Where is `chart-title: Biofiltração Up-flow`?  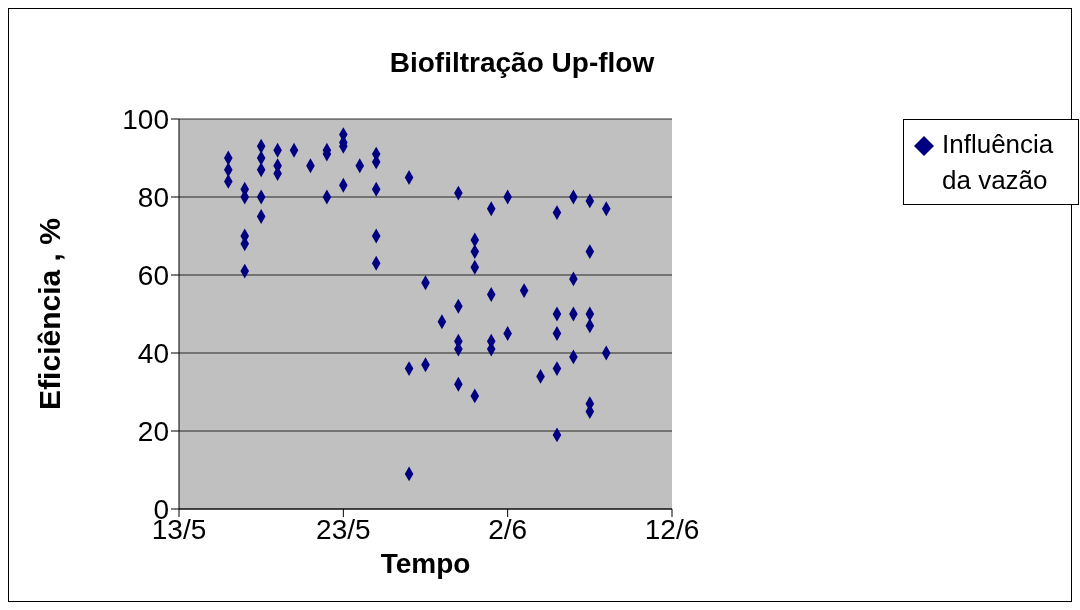 chart-title: Biofiltração Up-flow is located at coordinates (522, 63).